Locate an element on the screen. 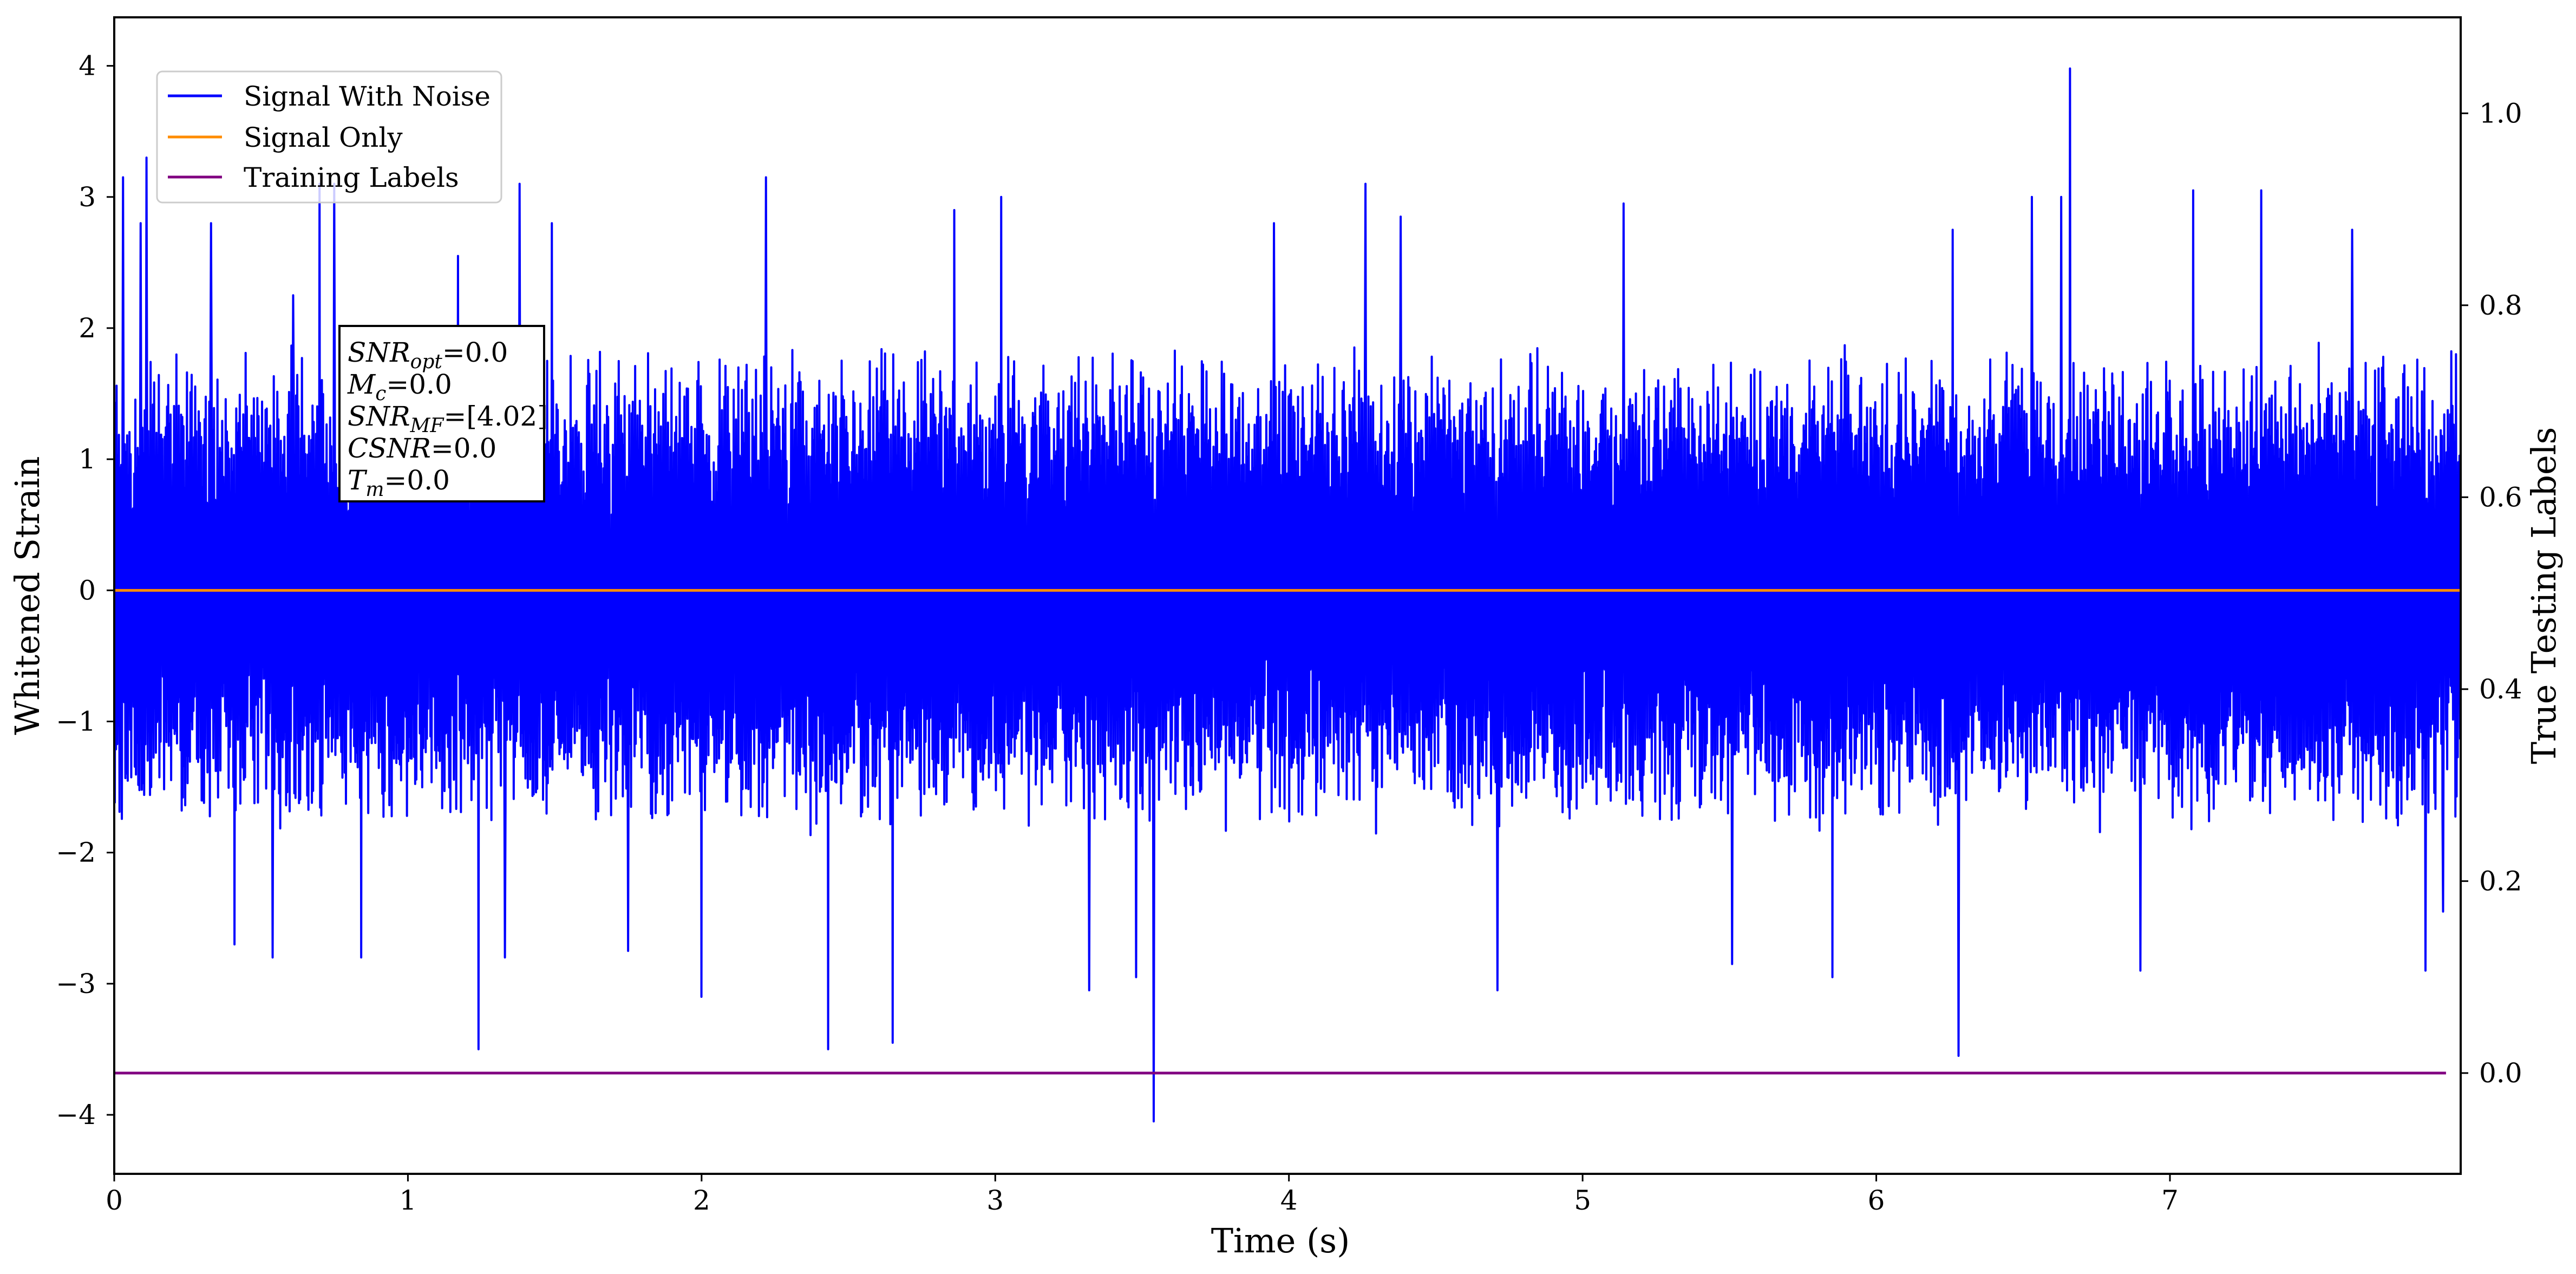 The width and height of the screenshot is (2576, 1274). annotation-line: Mc=0.0 is located at coordinates (399, 387).